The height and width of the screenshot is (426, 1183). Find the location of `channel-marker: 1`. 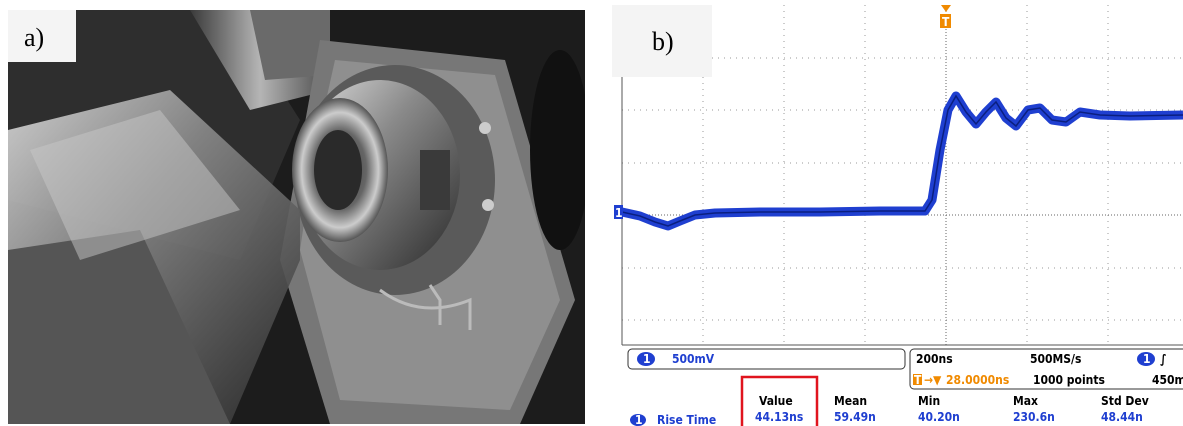

channel-marker: 1 is located at coordinates (619, 213).